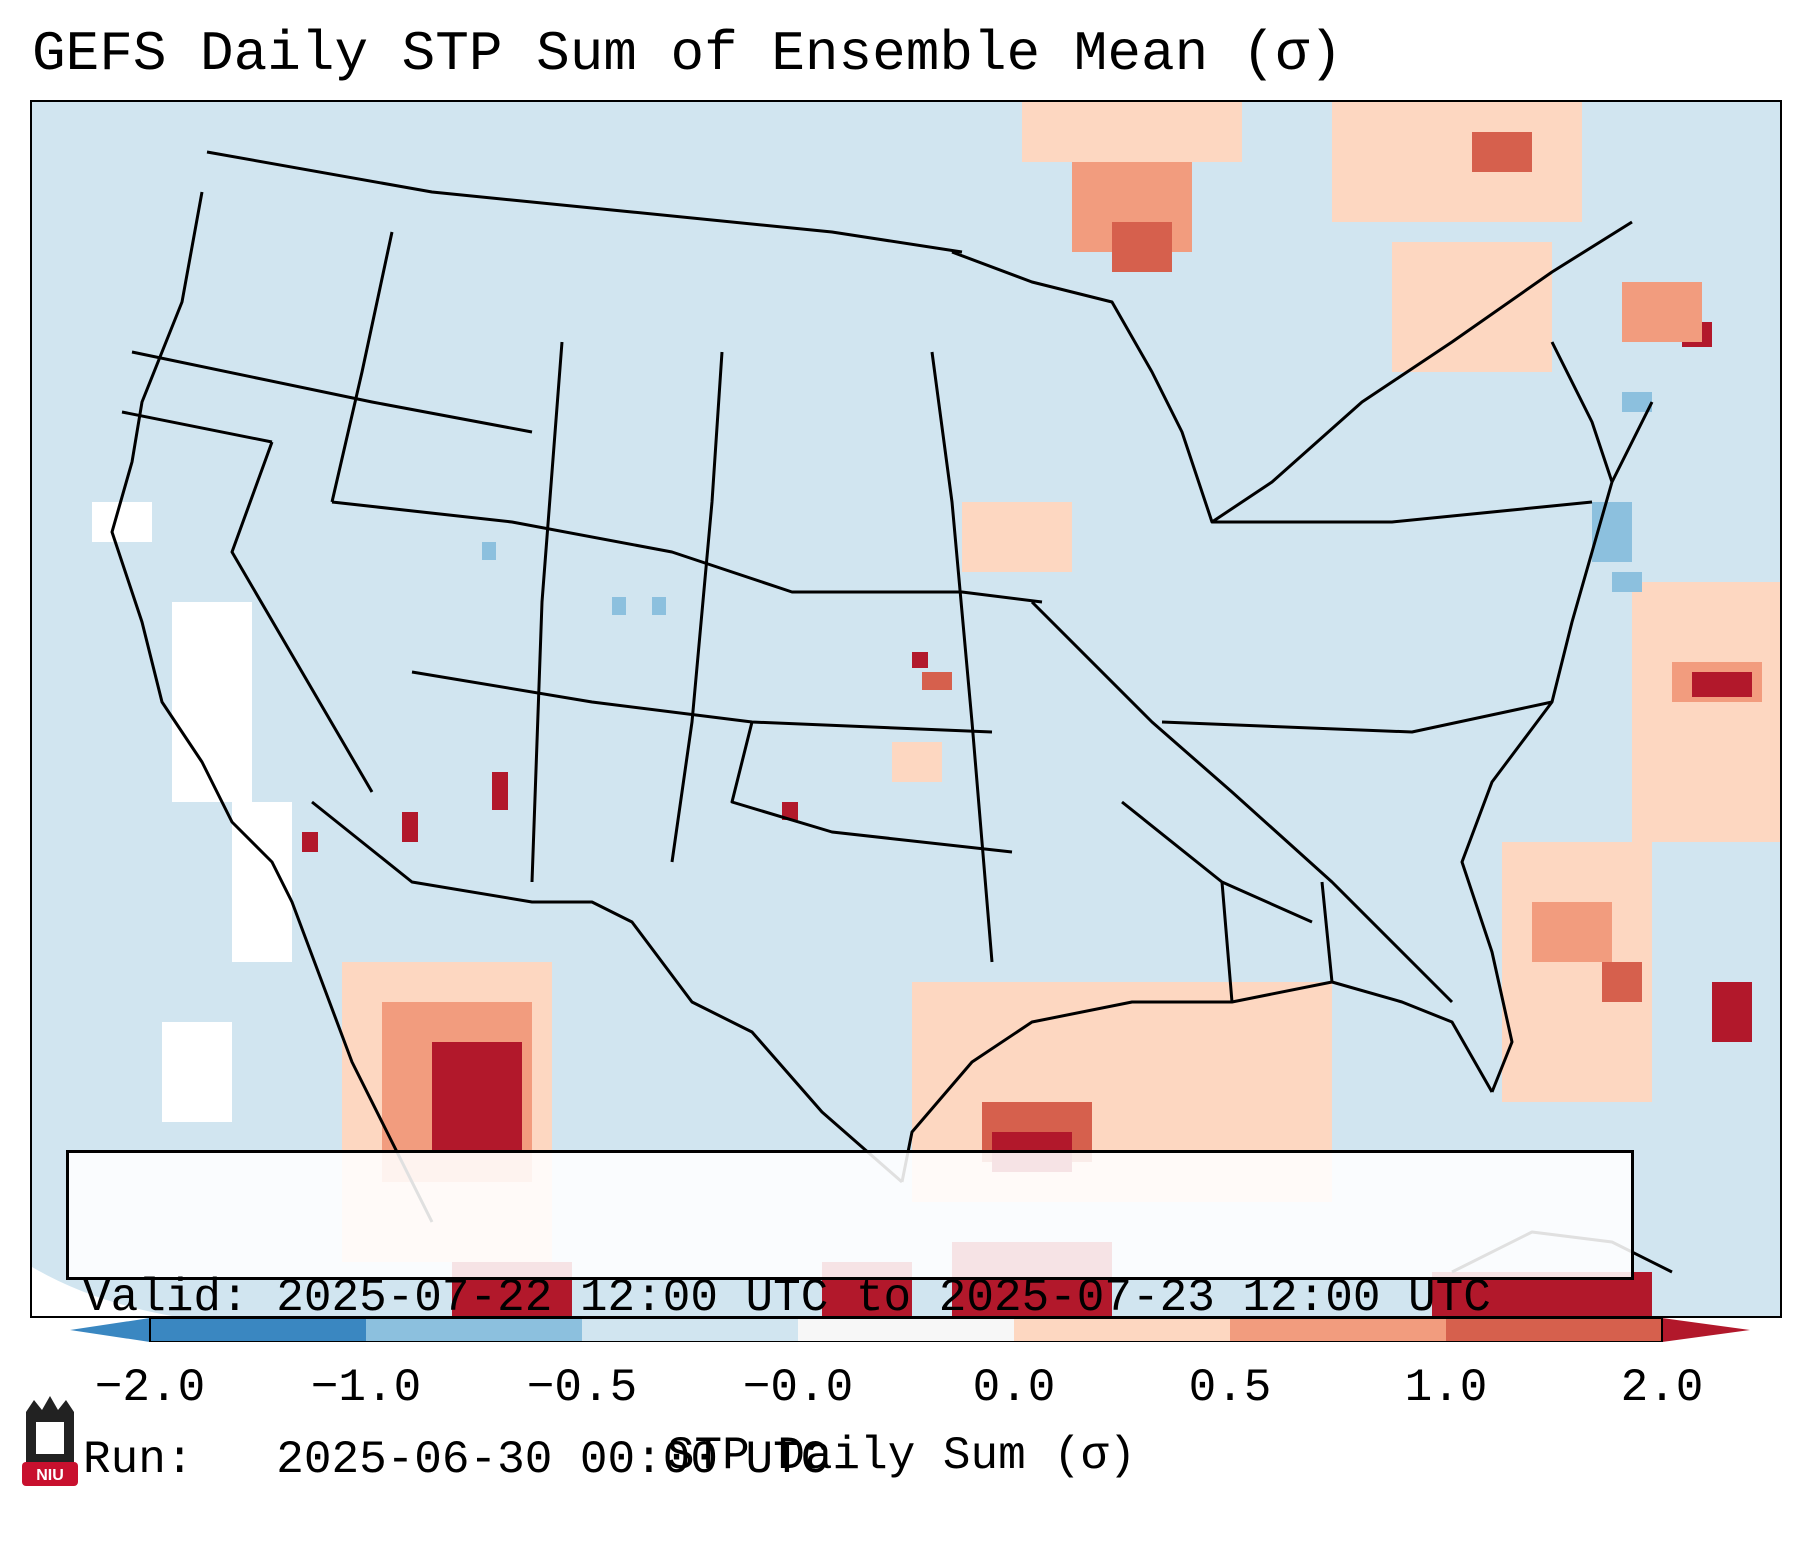 The width and height of the screenshot is (1803, 1541). What do you see at coordinates (1662, 1388) in the screenshot?
I see `colorbar-tick-label: 2.0` at bounding box center [1662, 1388].